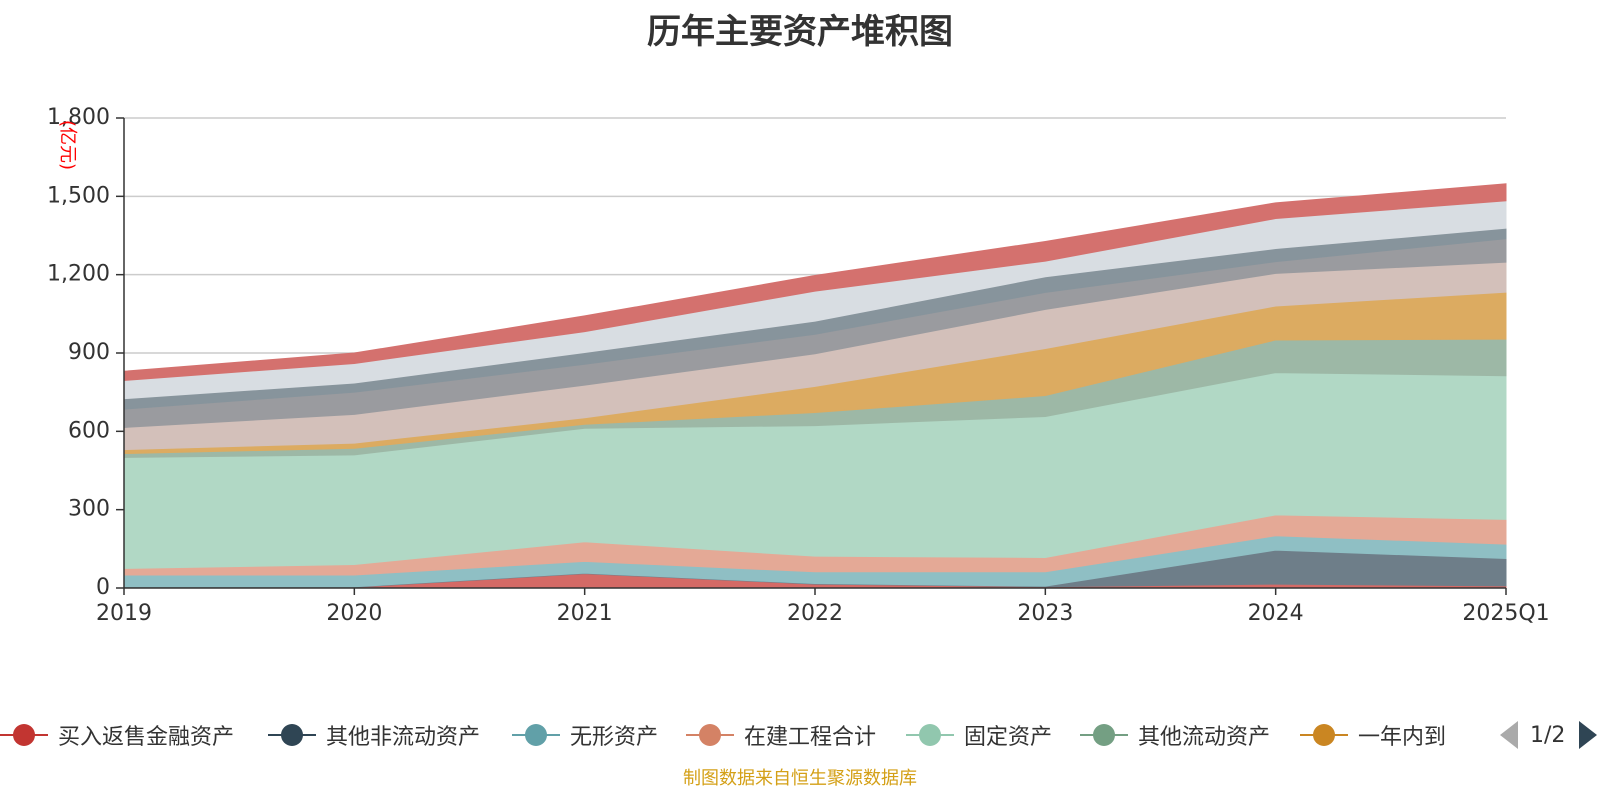 Image resolution: width=1600 pixels, height=800 pixels. I want to click on legend-item: 其他非流动资产, so click(374, 735).